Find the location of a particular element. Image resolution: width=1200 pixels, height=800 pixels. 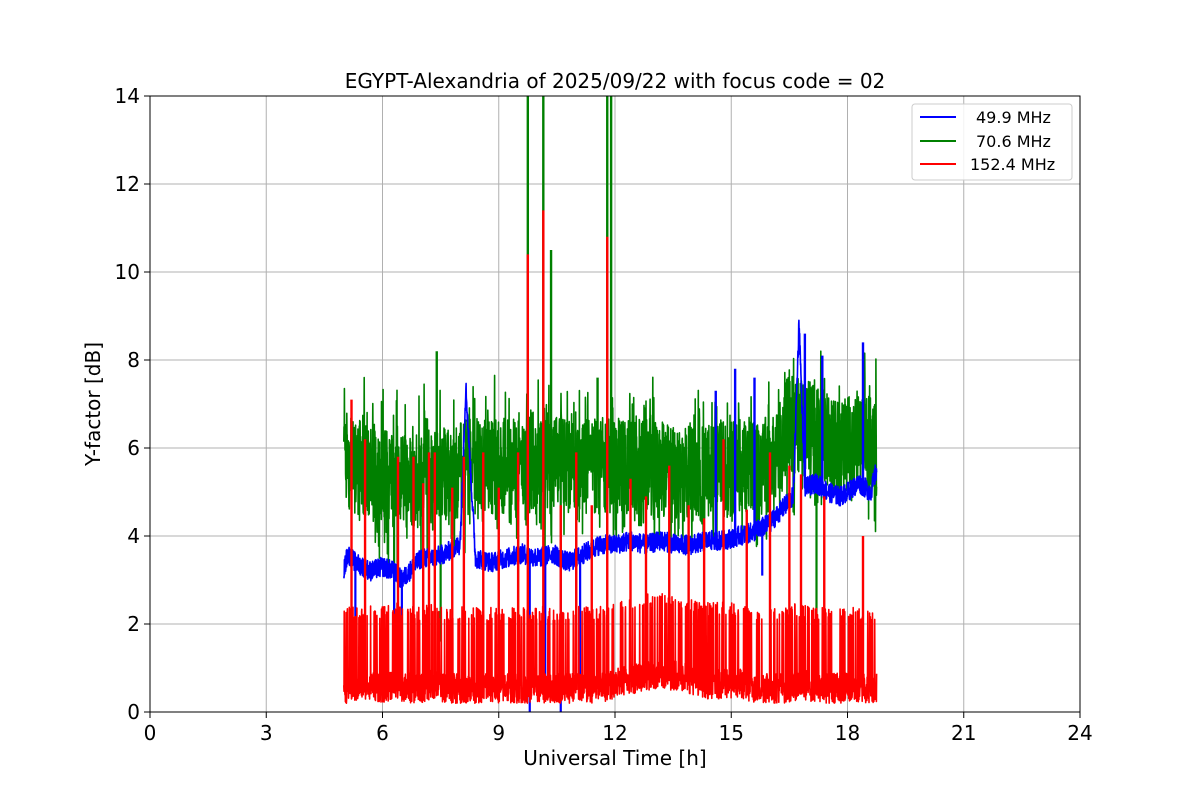

x-tick-label: 15 is located at coordinates (731, 733).